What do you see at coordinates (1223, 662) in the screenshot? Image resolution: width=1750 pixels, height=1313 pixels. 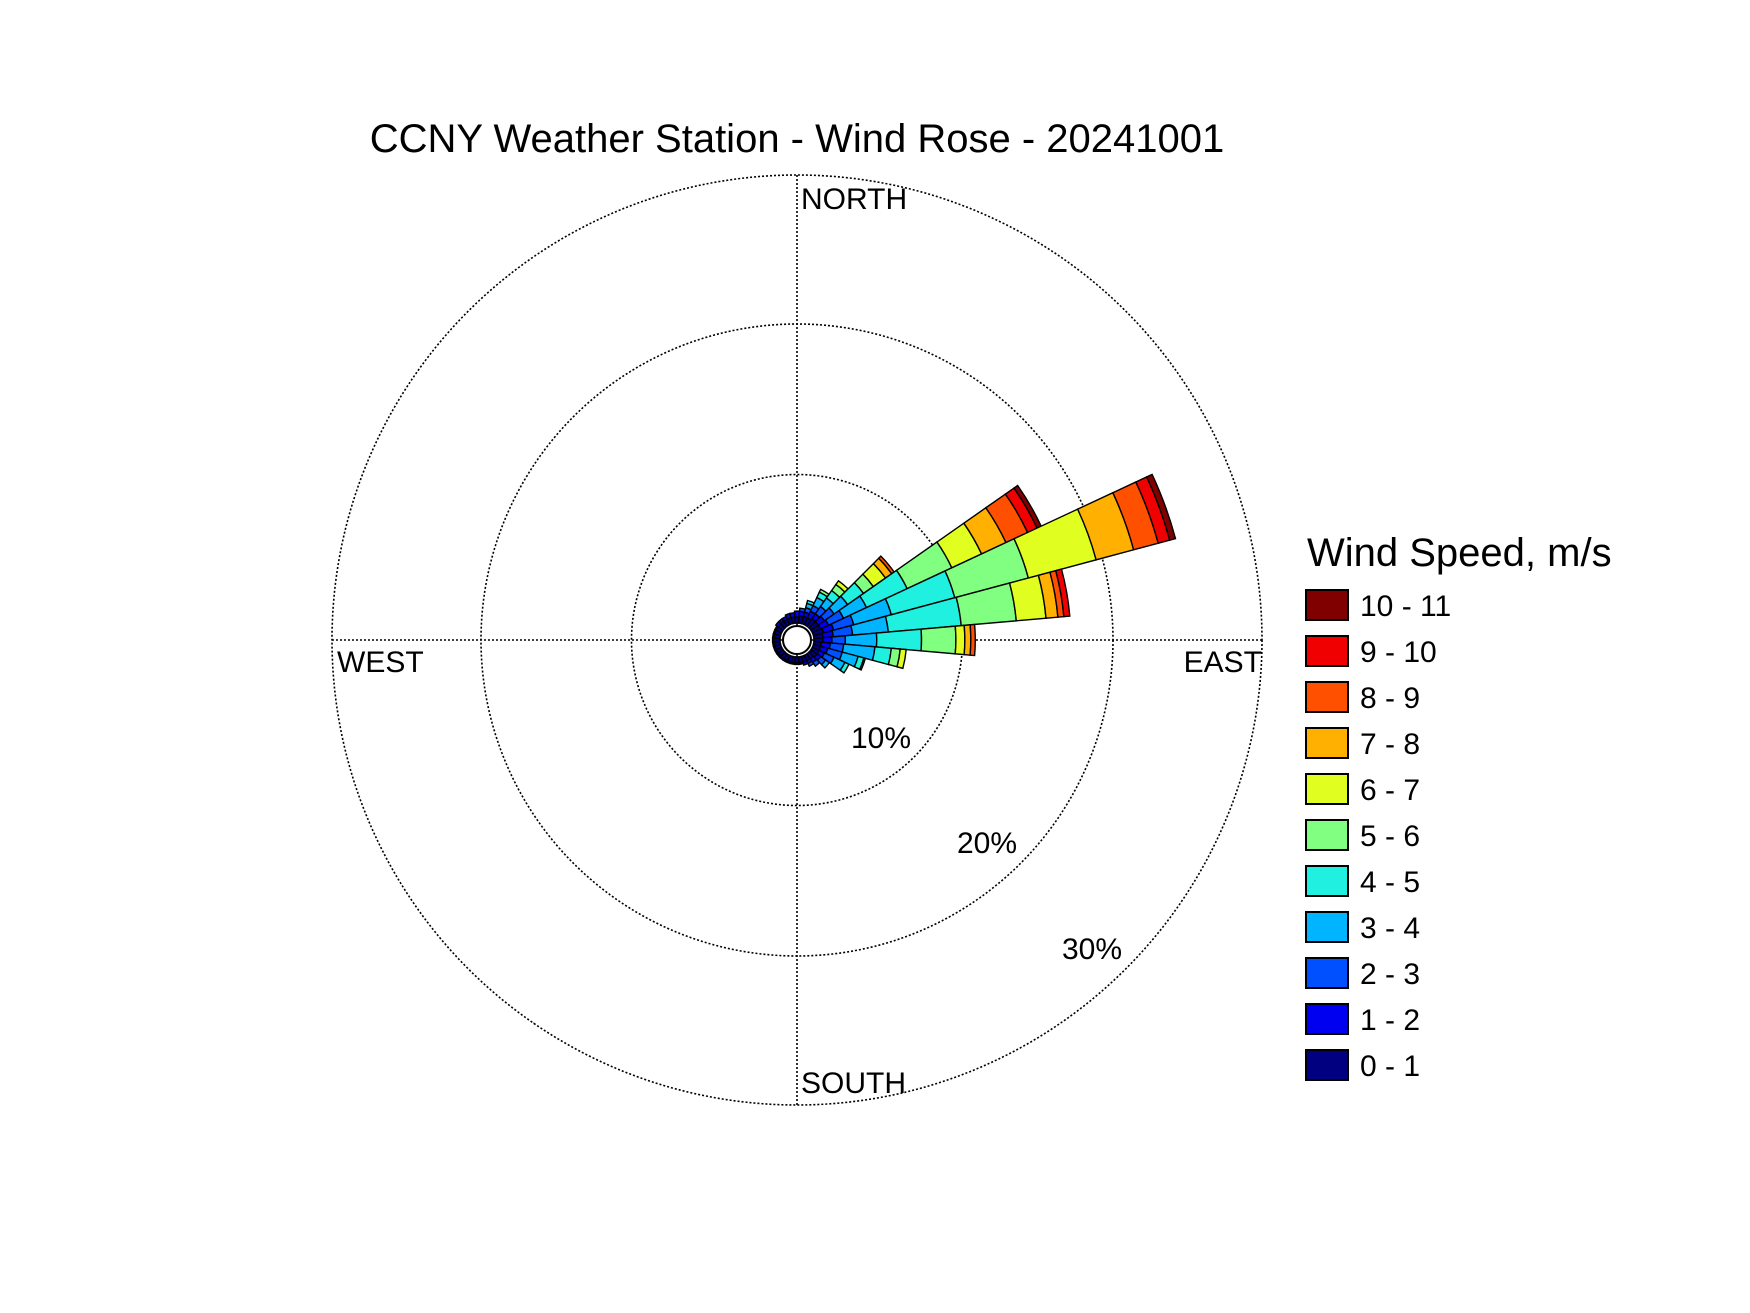 I see `east-label: EAST` at bounding box center [1223, 662].